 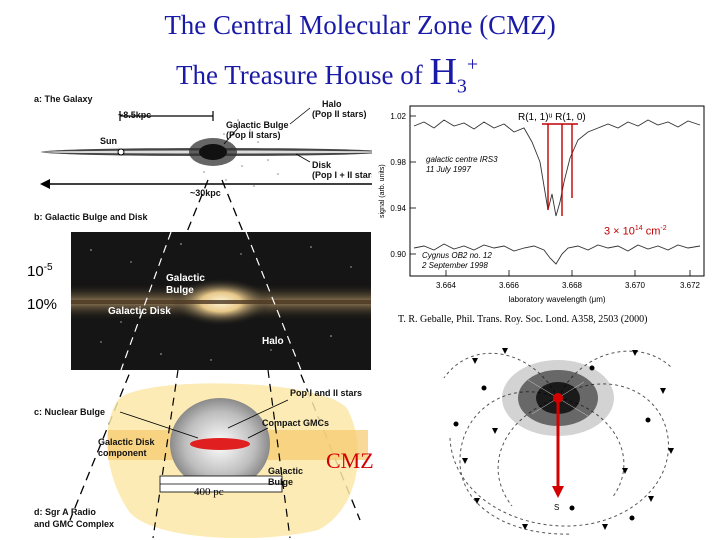 I want to click on ytick-0: 1.02, so click(x=398, y=116).